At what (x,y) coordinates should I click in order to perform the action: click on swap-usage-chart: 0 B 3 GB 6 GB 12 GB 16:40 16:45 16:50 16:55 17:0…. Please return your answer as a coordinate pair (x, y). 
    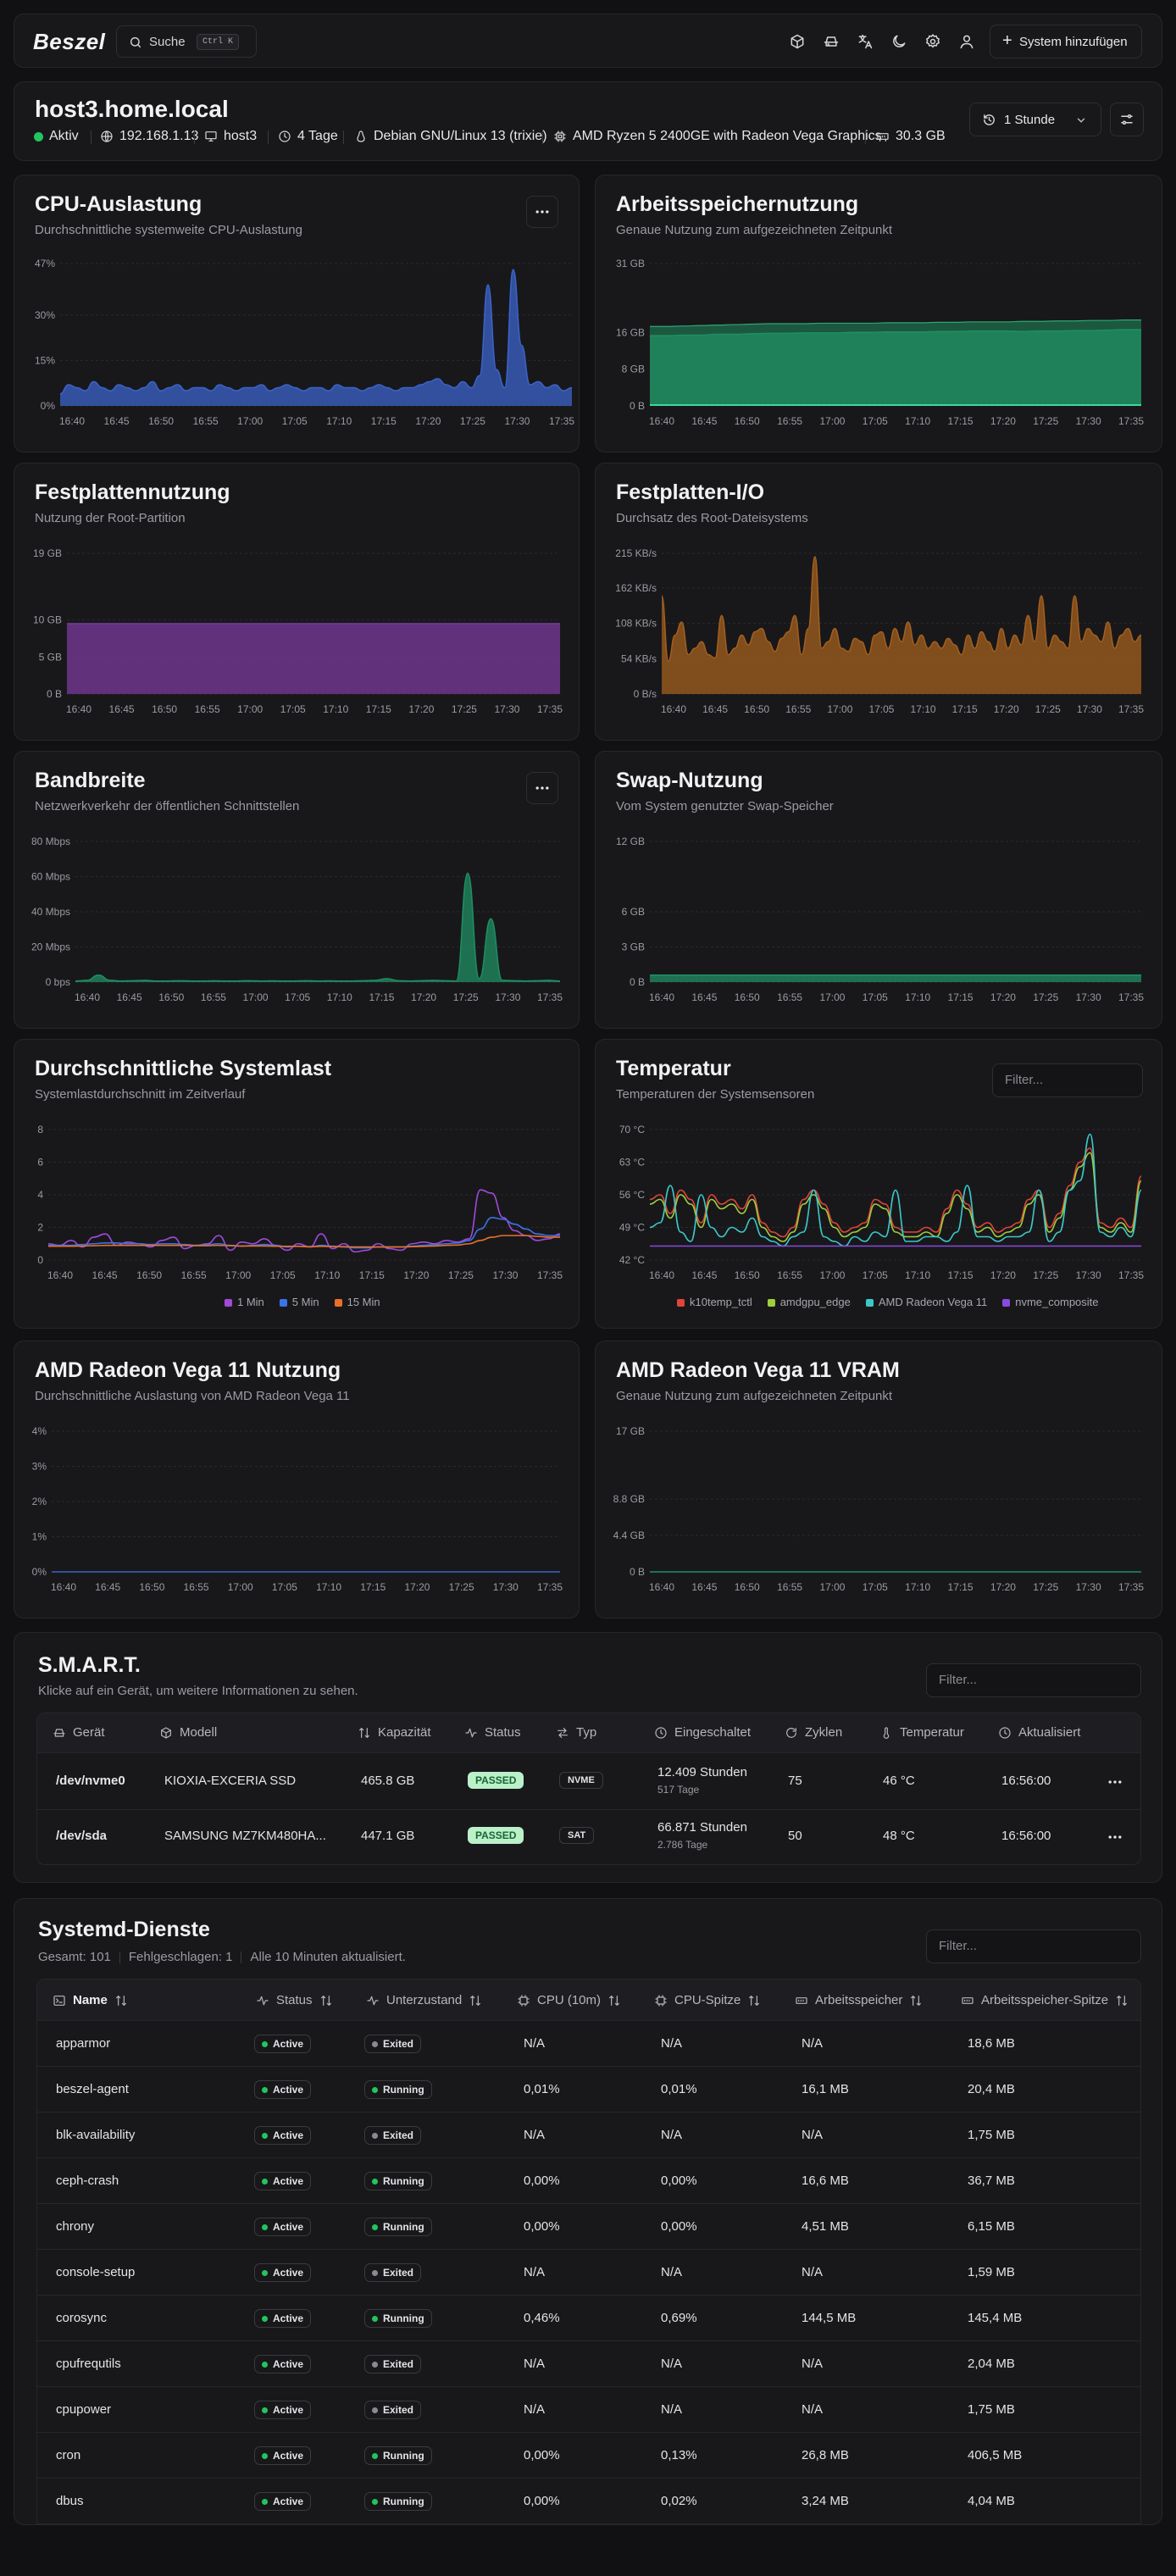
    Looking at the image, I should click on (880, 891).